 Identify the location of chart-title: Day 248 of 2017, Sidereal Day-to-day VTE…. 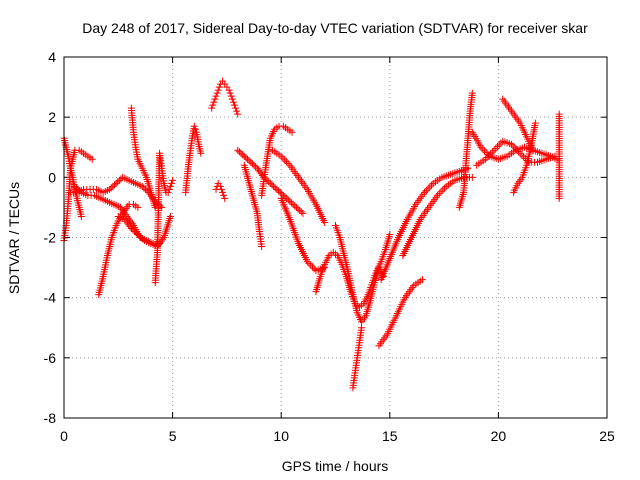
(335, 28).